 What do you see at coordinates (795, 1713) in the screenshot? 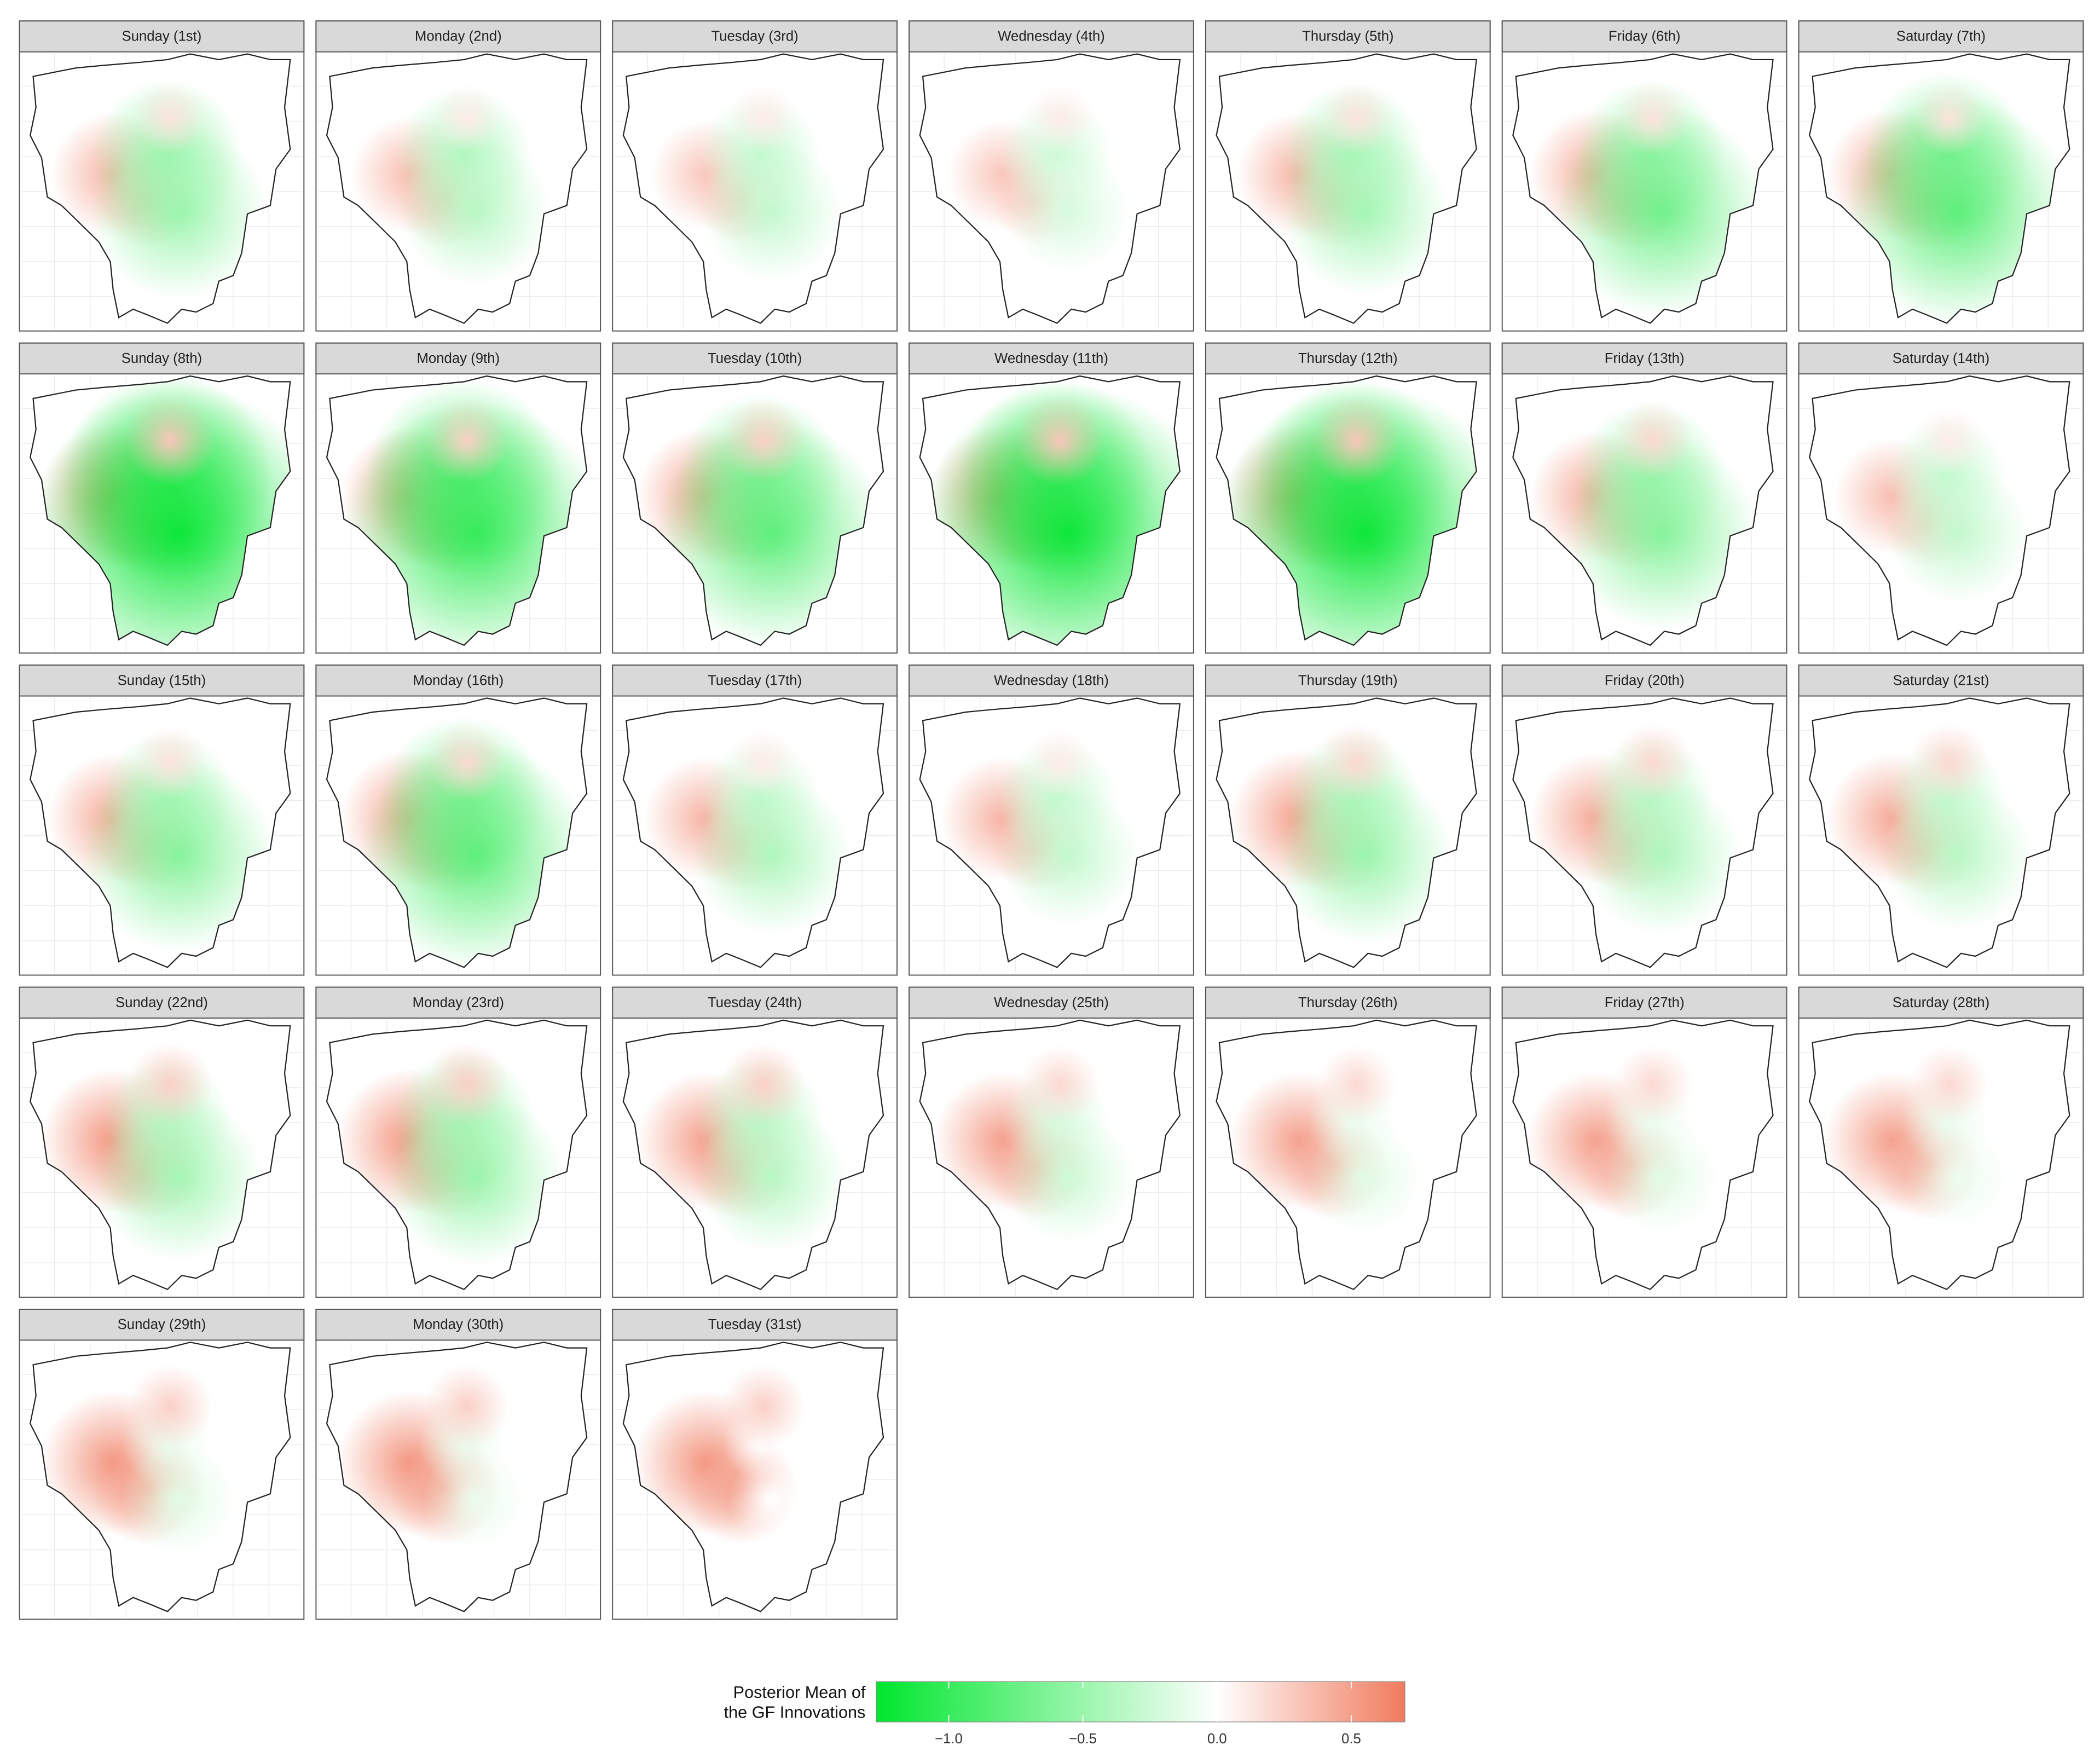
I see `legend-title: the GF Innovations` at bounding box center [795, 1713].